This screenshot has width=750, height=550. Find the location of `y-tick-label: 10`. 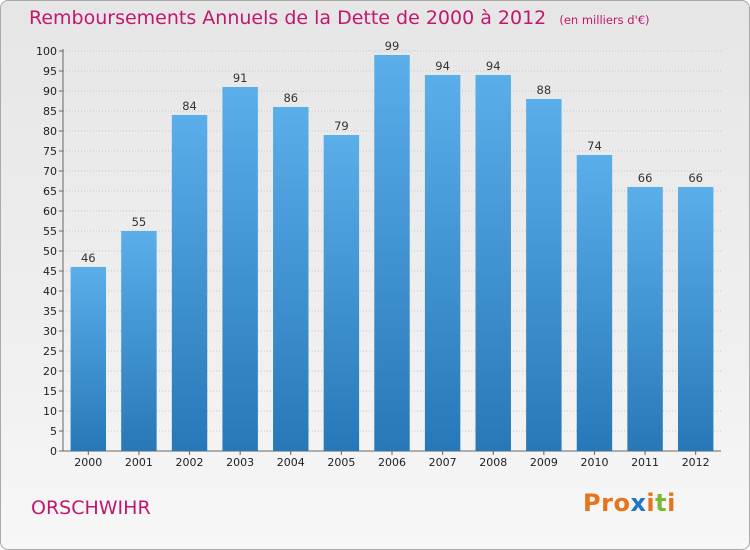

y-tick-label: 10 is located at coordinates (50, 411).